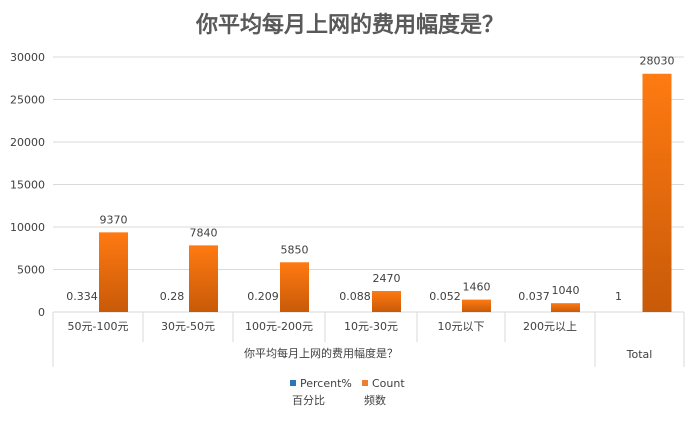  Describe the element at coordinates (172, 296) in the screenshot. I see `data-label-percent: 0.28` at that location.